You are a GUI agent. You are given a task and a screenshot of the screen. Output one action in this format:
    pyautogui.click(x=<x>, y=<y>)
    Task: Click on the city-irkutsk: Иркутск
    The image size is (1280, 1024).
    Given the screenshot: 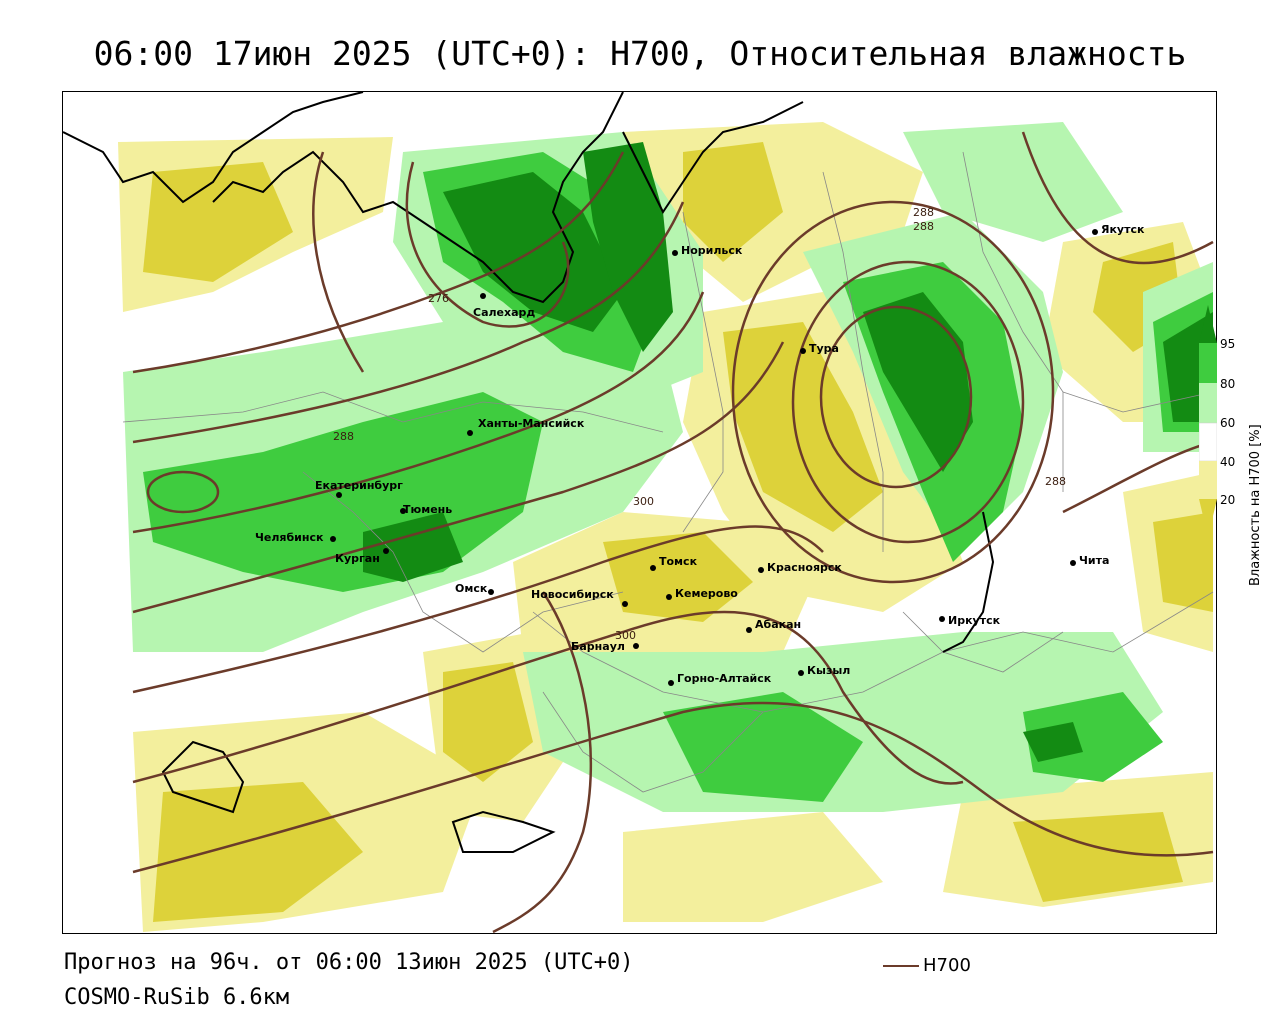 What is the action you would take?
    pyautogui.click(x=974, y=620)
    